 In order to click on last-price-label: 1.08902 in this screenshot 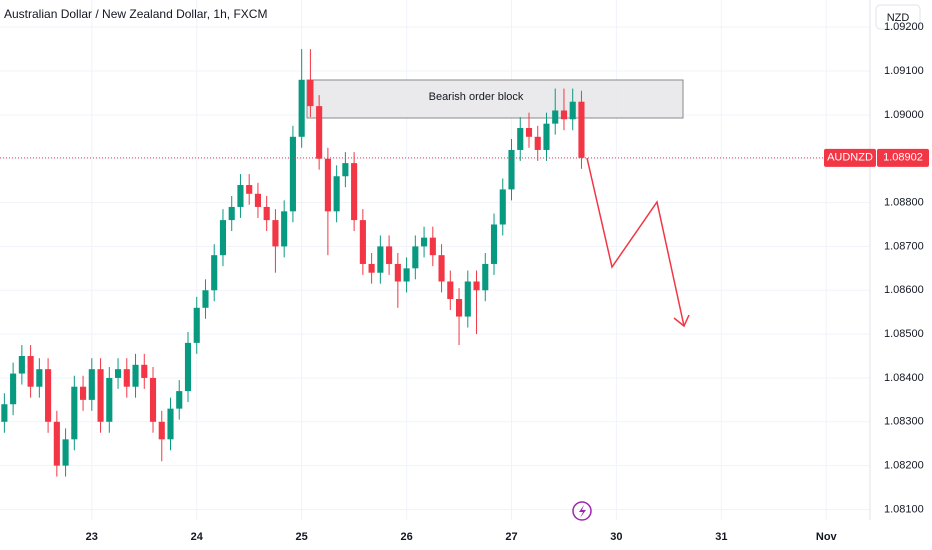, I will do `click(903, 158)`.